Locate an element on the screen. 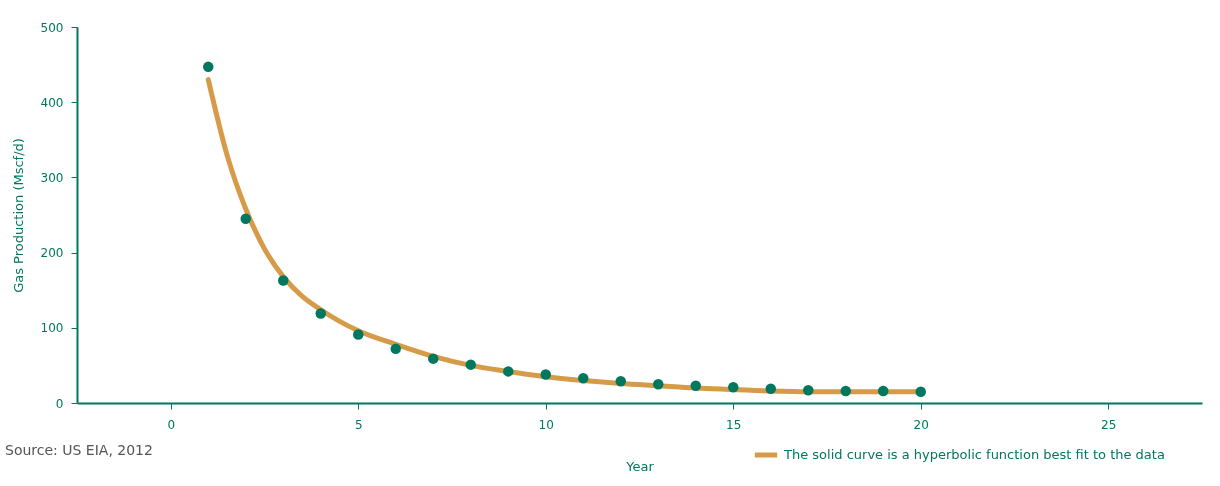  x-tick-label: 10 is located at coordinates (546, 424).